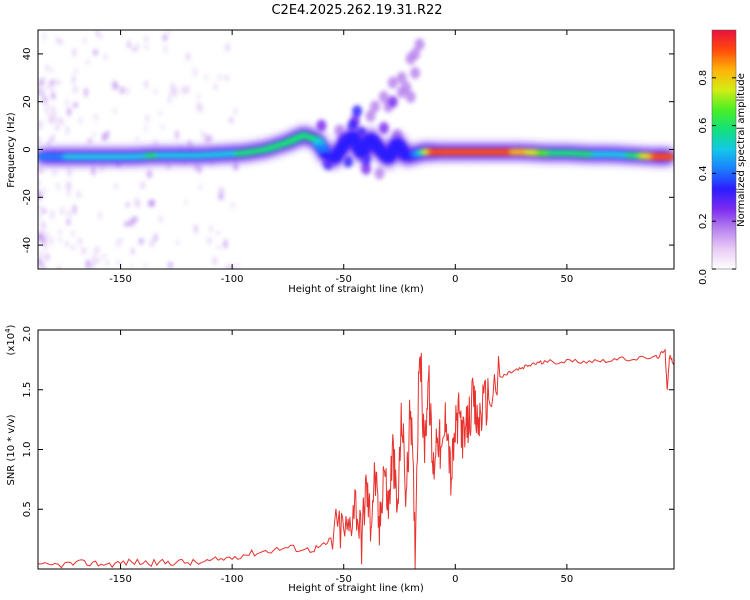 This screenshot has width=750, height=600. Describe the element at coordinates (703, 78) in the screenshot. I see `colorbar-tick-label: 0.8` at that location.